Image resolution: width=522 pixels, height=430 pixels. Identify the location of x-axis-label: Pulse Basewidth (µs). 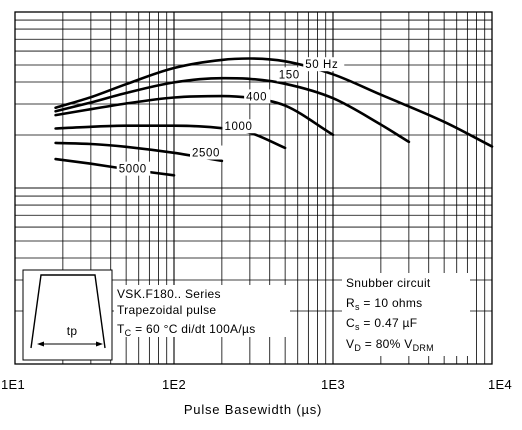
(253, 409).